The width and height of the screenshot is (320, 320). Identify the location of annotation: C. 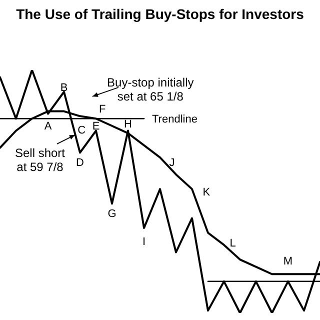
(82, 130).